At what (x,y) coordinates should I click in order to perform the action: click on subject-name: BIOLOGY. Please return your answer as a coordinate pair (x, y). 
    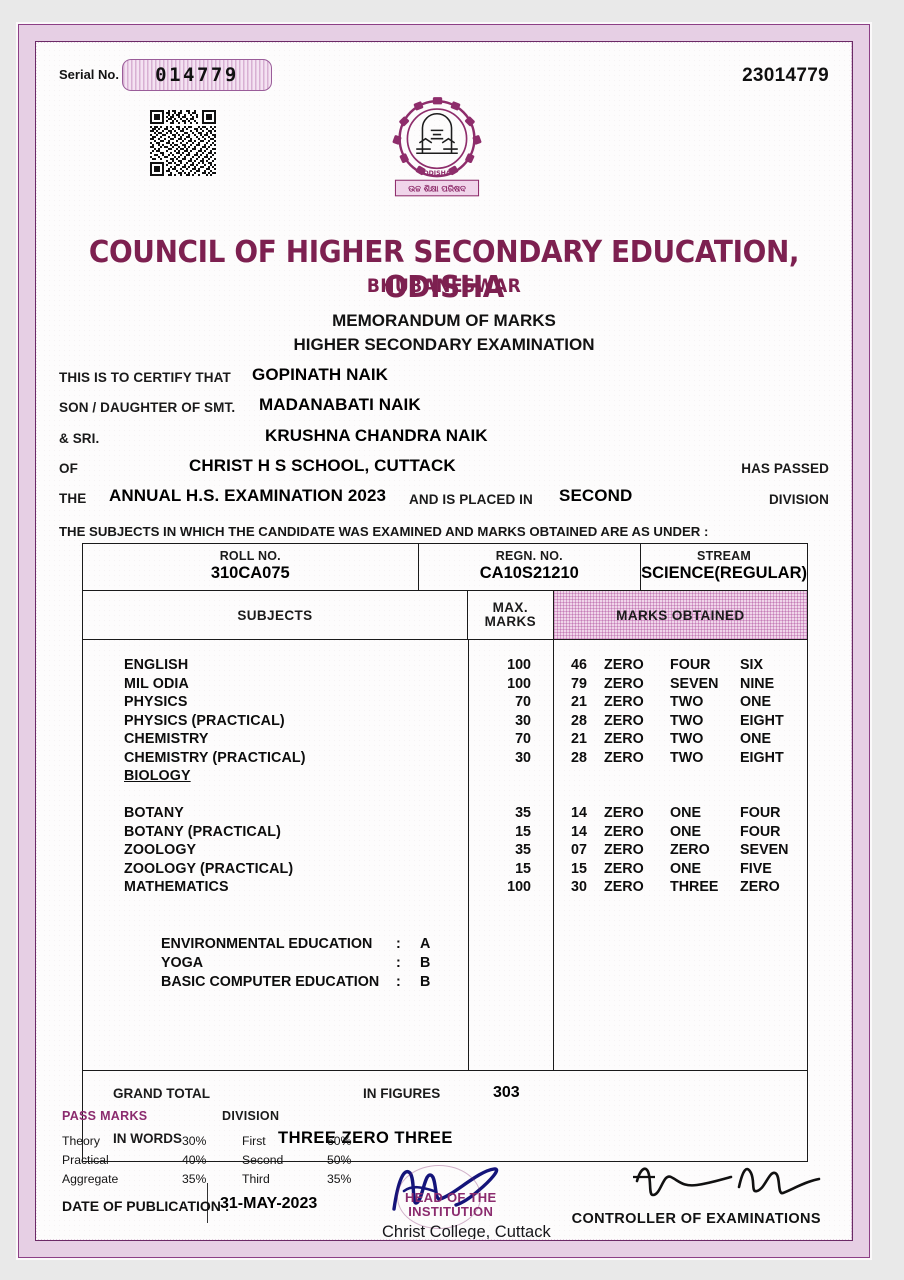
    Looking at the image, I should click on (157, 776).